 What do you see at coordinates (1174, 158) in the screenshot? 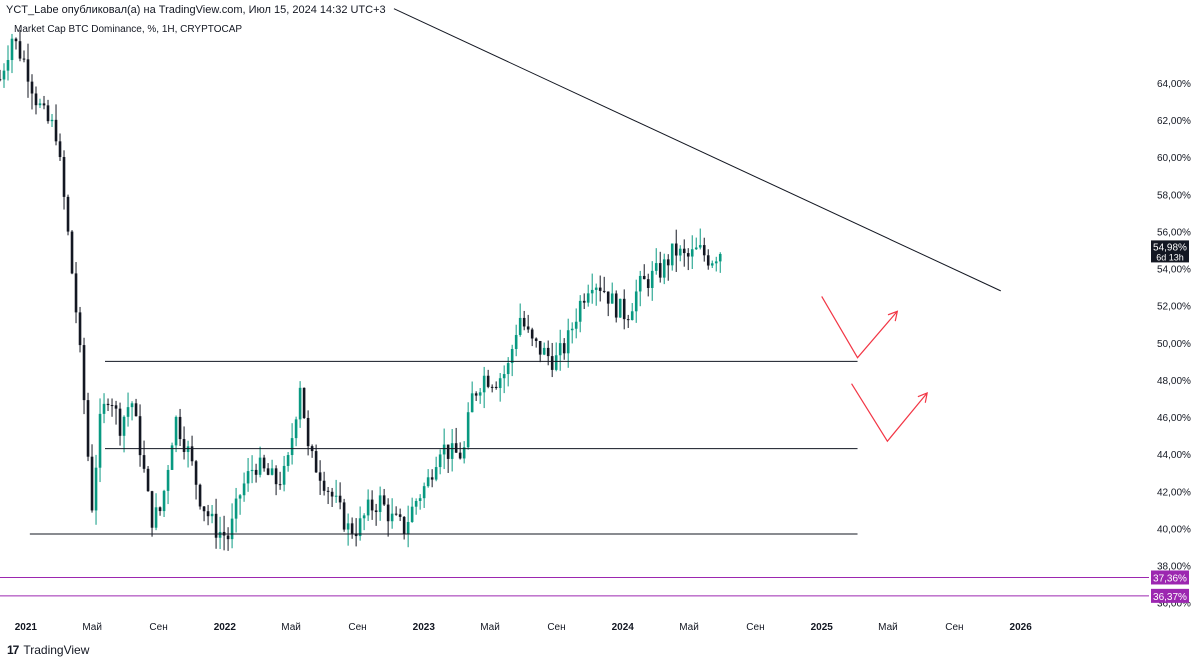
I see `price-tick-label: 60,00%` at bounding box center [1174, 158].